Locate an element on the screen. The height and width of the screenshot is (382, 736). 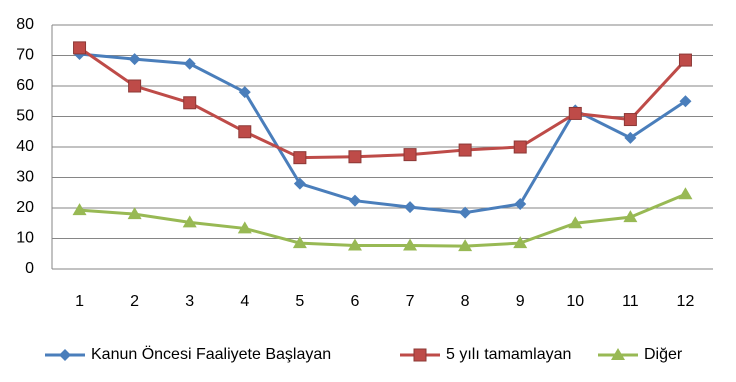
x-tick-label: 11 is located at coordinates (630, 301).